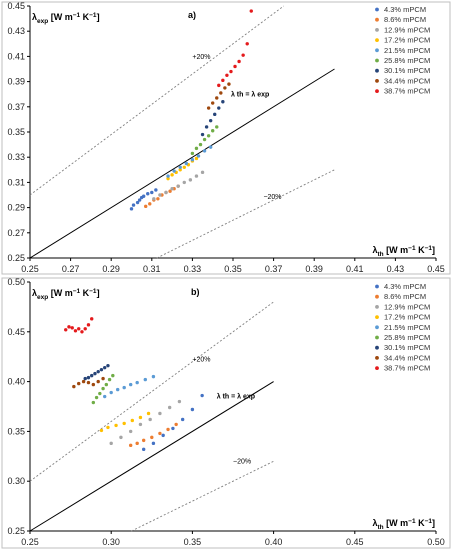 The width and height of the screenshot is (452, 555). What do you see at coordinates (407, 368) in the screenshot?
I see `legend-label: 38.7% mPCM` at bounding box center [407, 368].